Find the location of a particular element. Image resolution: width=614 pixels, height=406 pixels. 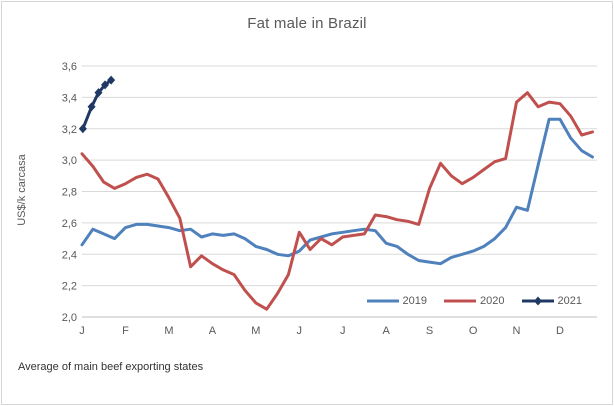

legend: 2019 2020 2021 is located at coordinates (292, 301).